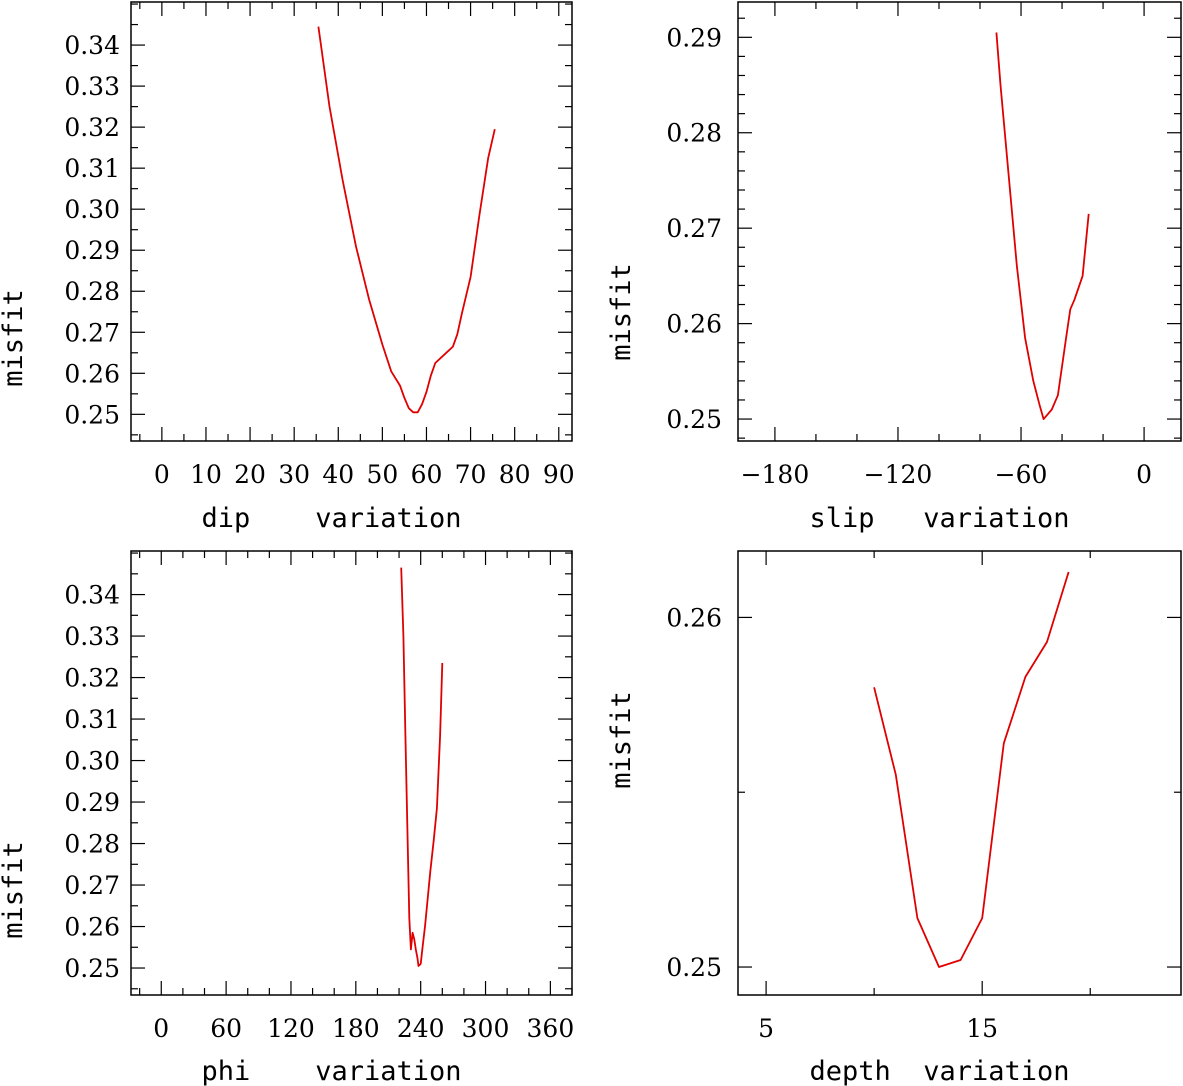  Describe the element at coordinates (382, 474) in the screenshot. I see `x-tick-label: 50` at that location.